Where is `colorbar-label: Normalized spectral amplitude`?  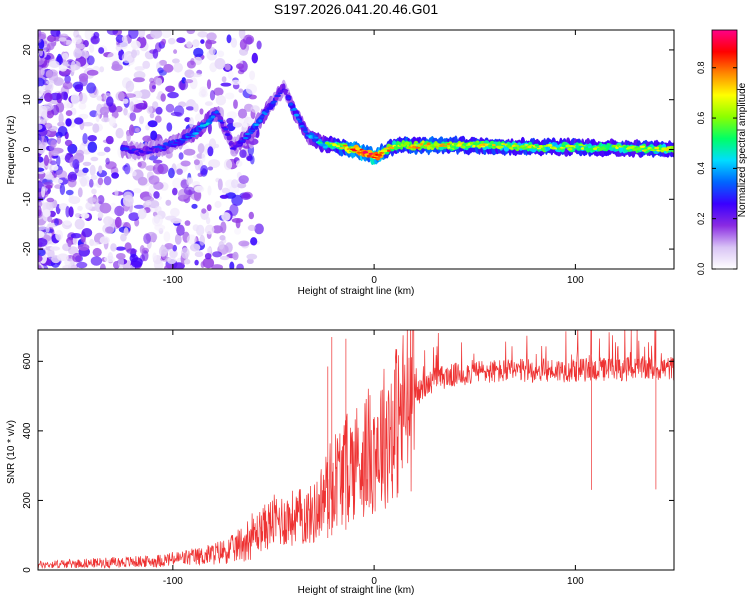 colorbar-label: Normalized spectral amplitude is located at coordinates (742, 149).